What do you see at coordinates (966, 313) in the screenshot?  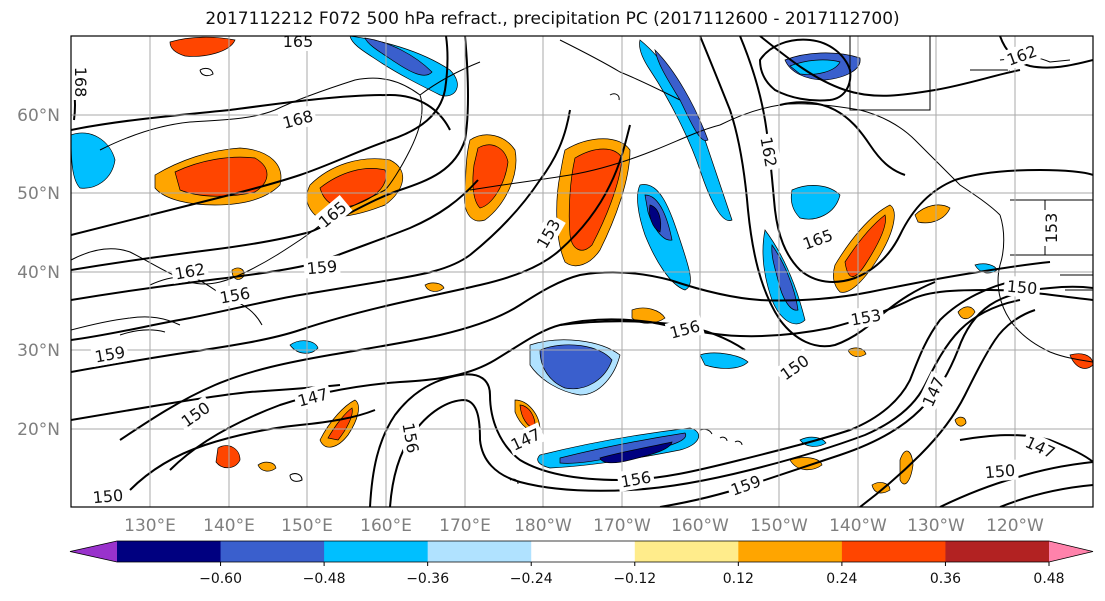 I see `positive-area-west-coast` at bounding box center [966, 313].